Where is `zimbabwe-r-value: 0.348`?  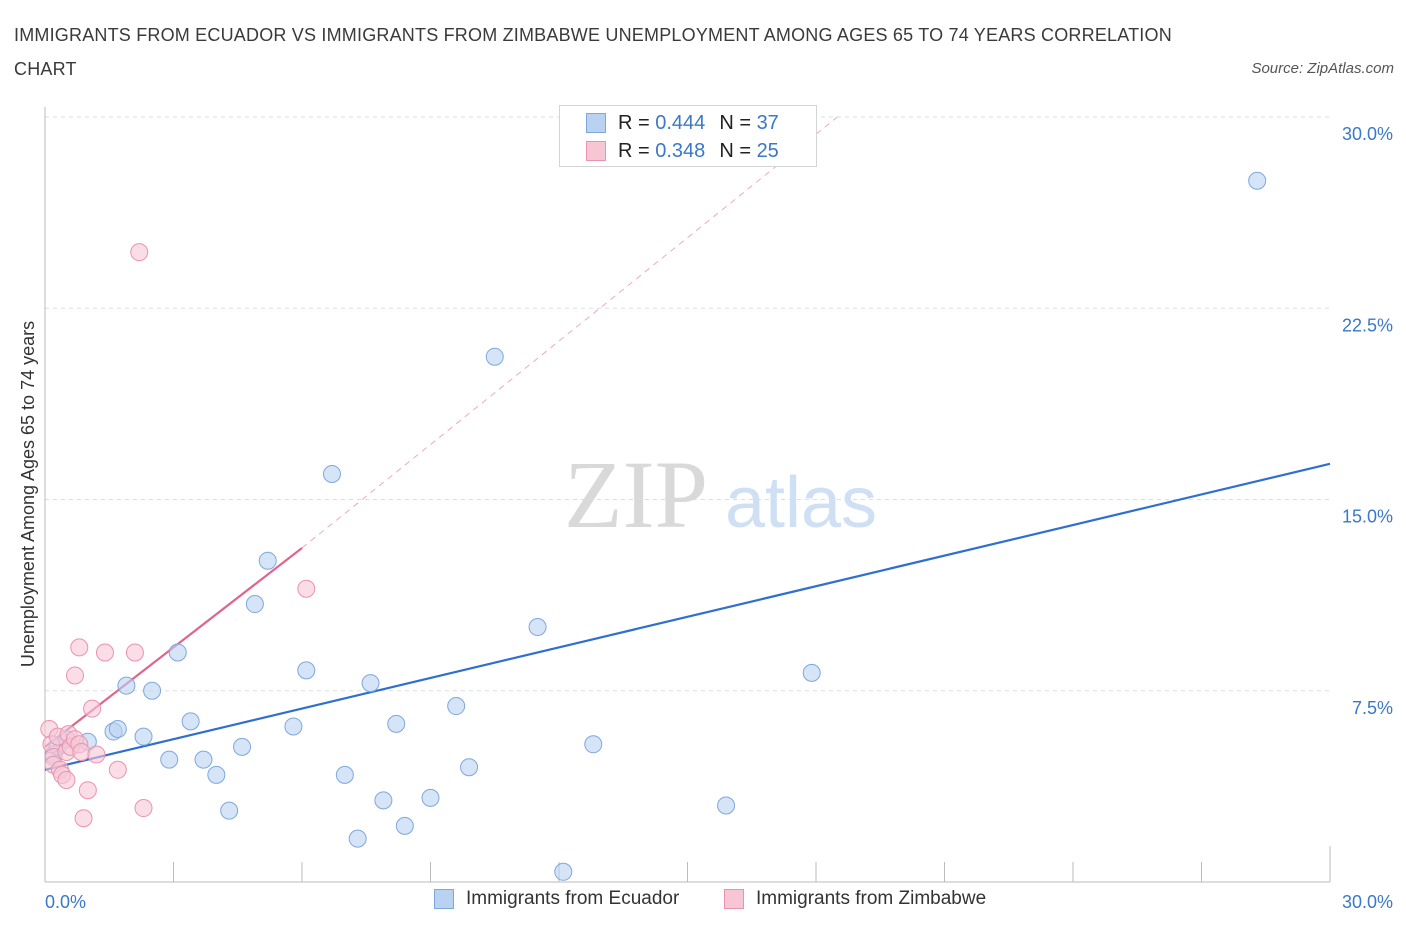
zimbabwe-r-value: 0.348 is located at coordinates (680, 150).